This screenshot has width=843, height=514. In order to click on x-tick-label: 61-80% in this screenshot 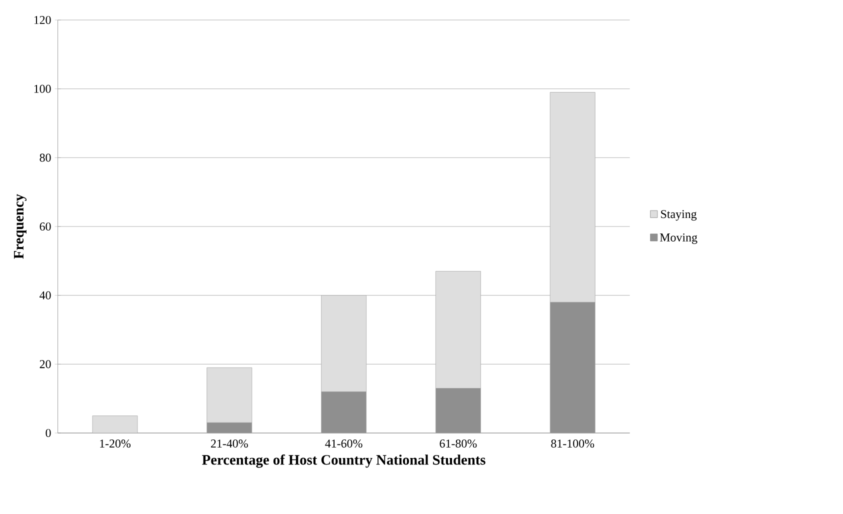, I will do `click(458, 444)`.